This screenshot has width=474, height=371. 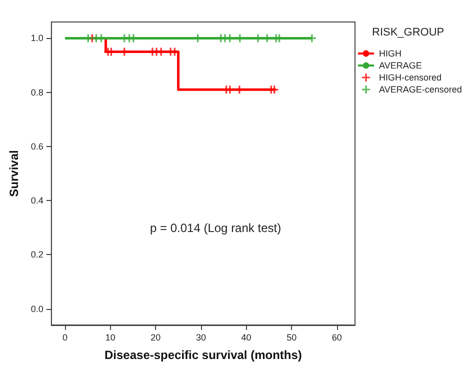 What do you see at coordinates (400, 65) in the screenshot?
I see `legend-label: AVERAGE` at bounding box center [400, 65].